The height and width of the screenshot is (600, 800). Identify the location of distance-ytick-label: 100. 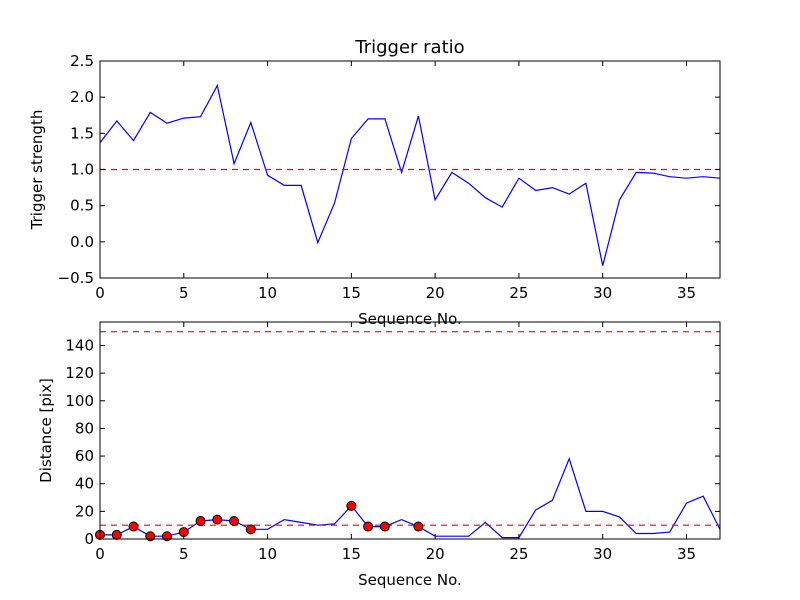
(79, 401).